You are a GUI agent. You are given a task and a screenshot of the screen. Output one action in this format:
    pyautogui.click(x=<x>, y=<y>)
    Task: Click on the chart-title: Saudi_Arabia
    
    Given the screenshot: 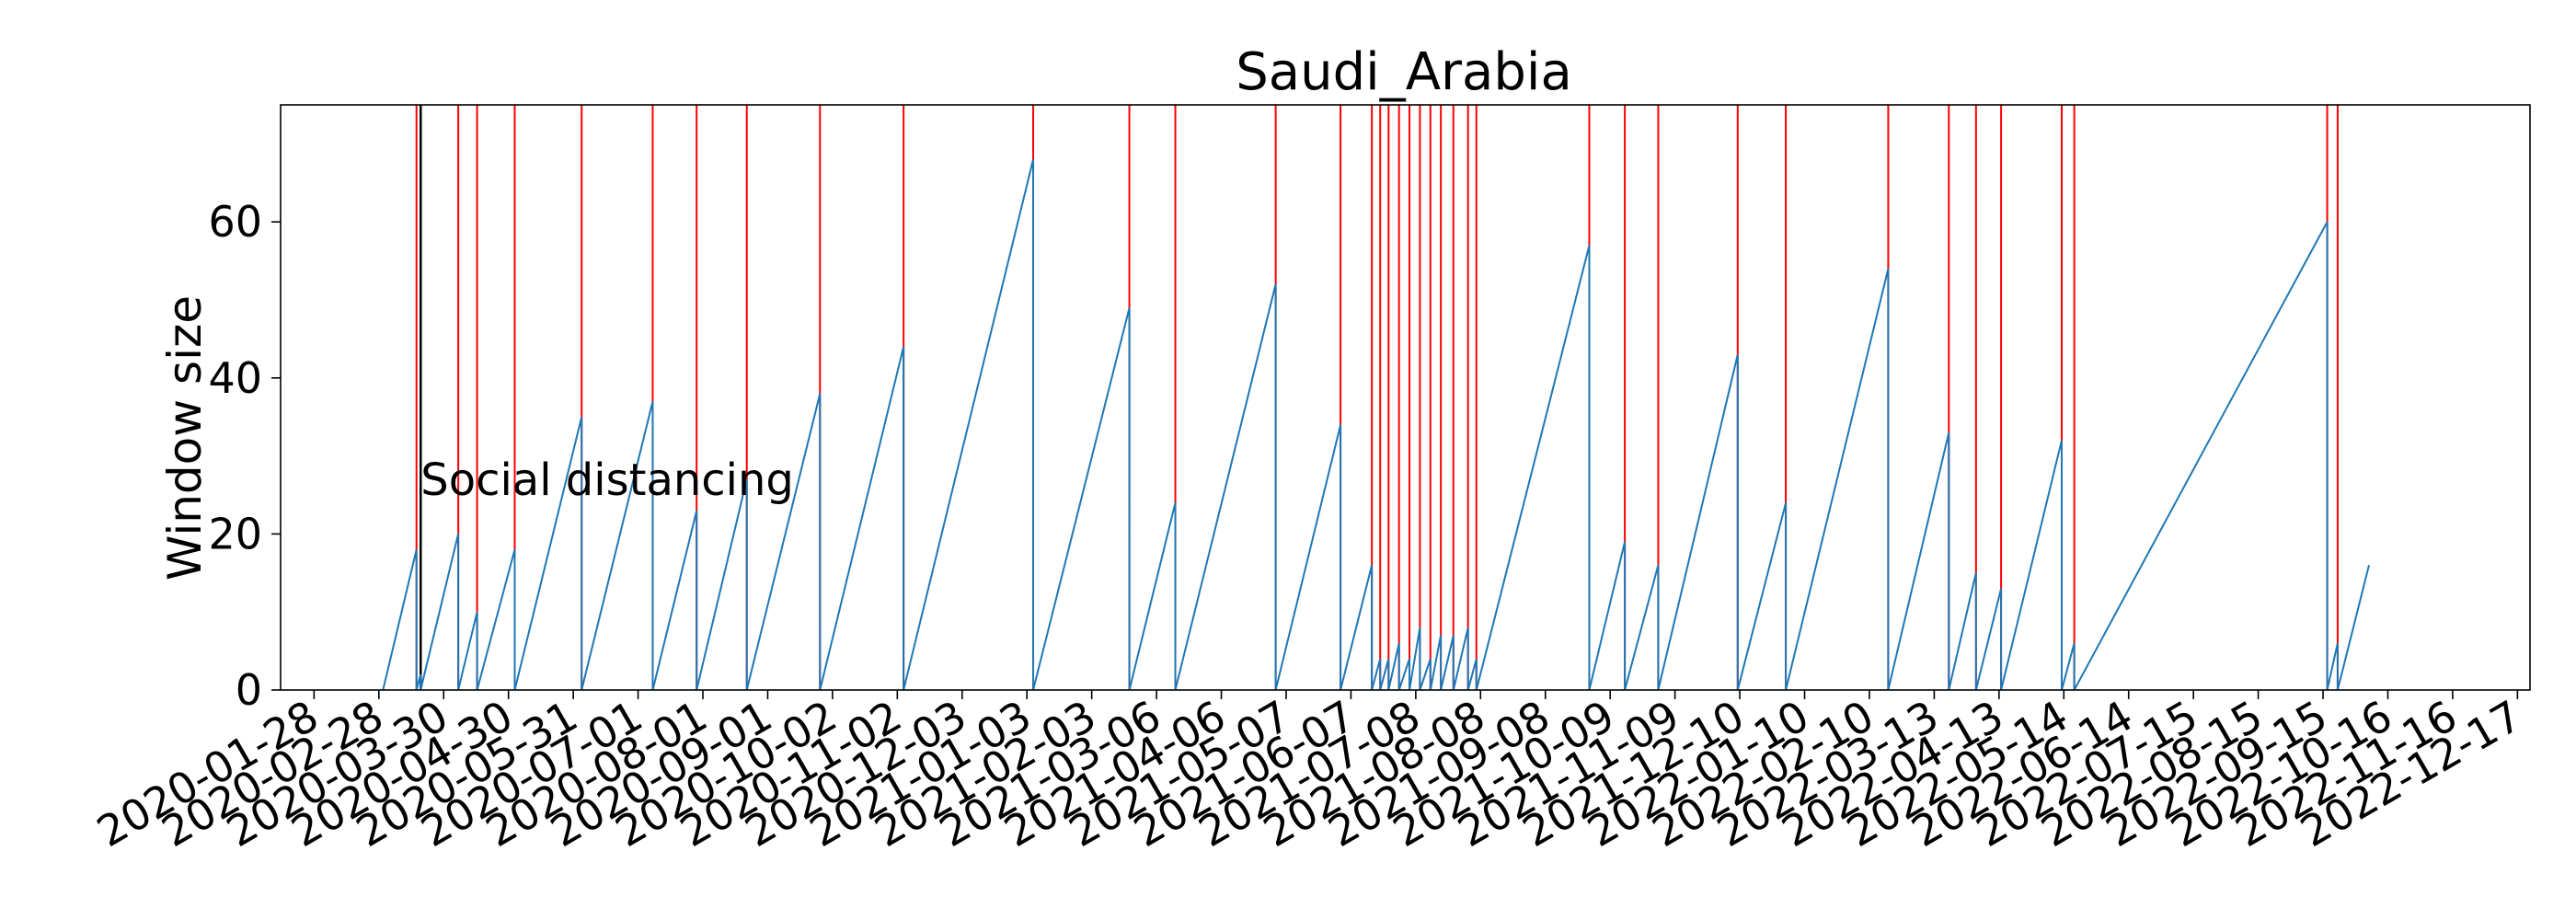 What is the action you would take?
    pyautogui.click(x=1404, y=72)
    